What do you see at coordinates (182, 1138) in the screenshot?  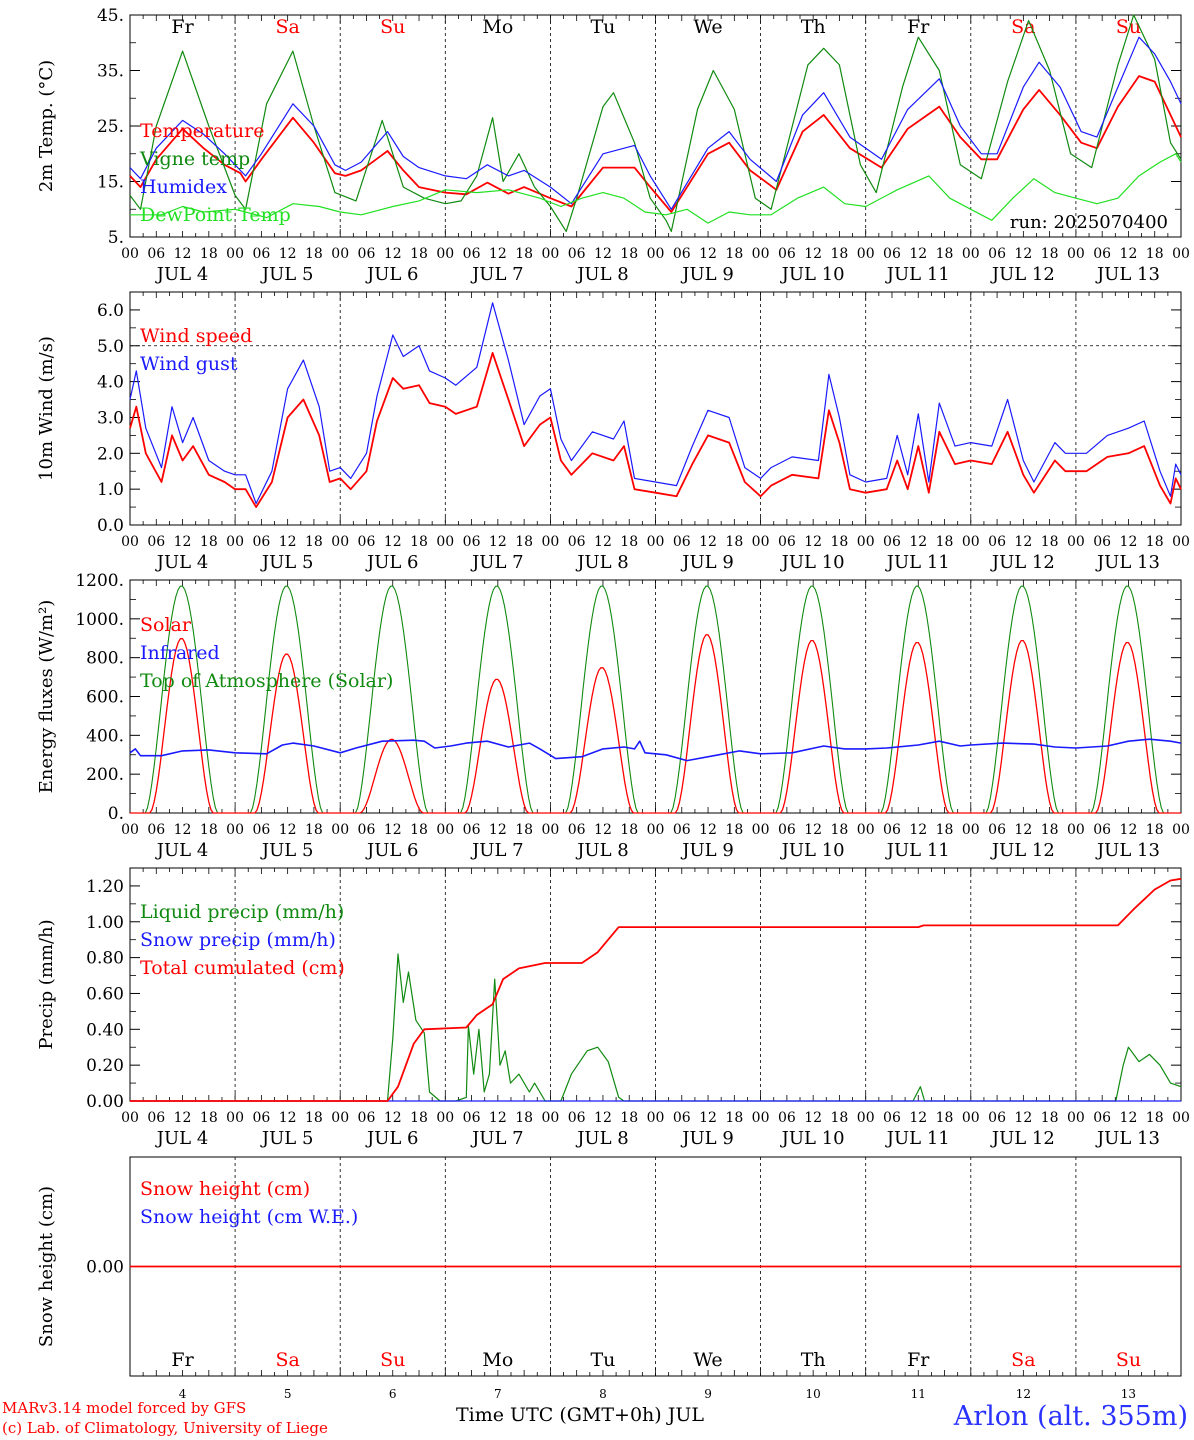 I see `date-label: JUL 4` at bounding box center [182, 1138].